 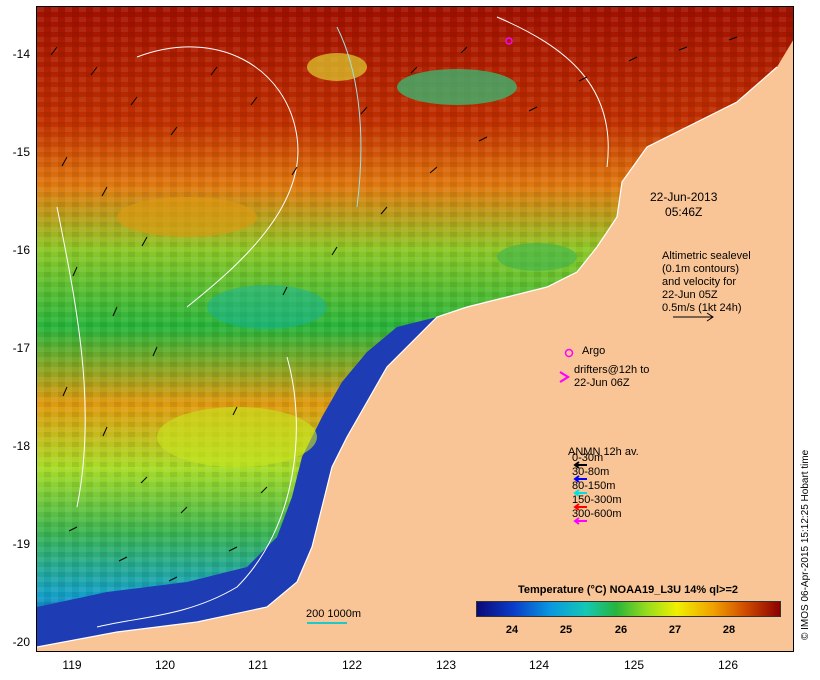 I want to click on mooring-legend-item: 300-600m, so click(x=597, y=514).